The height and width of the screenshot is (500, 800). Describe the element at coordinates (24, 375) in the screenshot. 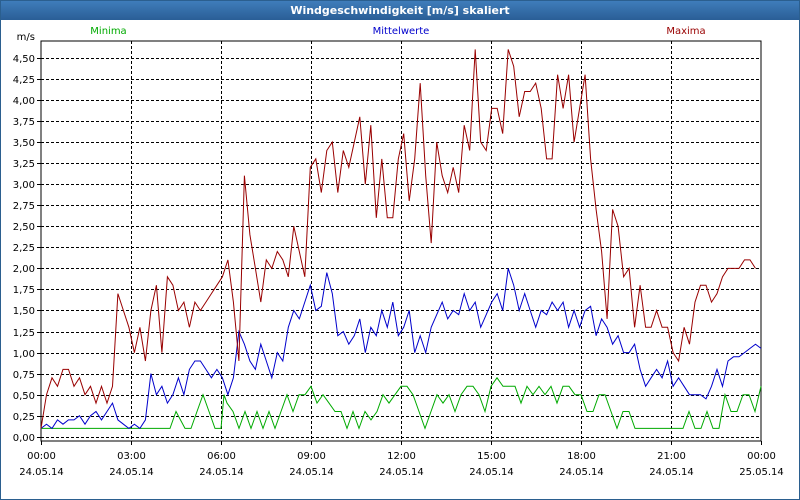

I see `y-tick-label: 0,75` at that location.